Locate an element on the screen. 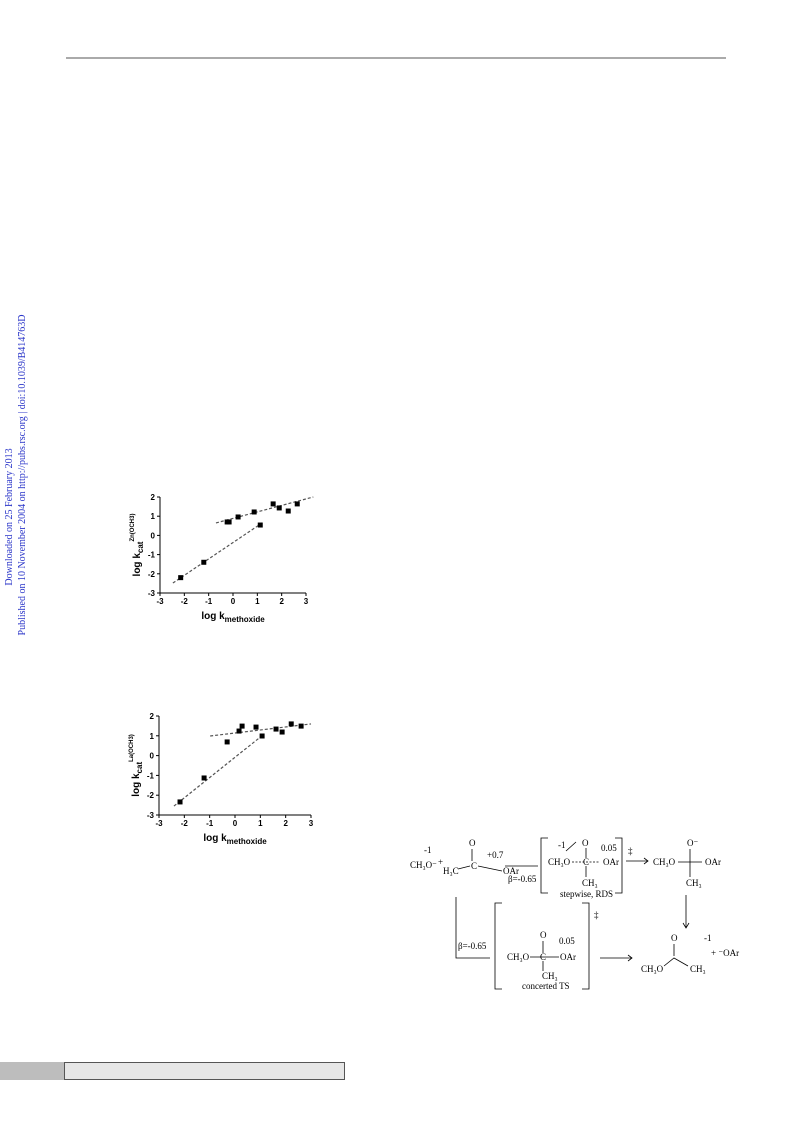 The image size is (793, 1123). arrow-line is located at coordinates (472, 928).